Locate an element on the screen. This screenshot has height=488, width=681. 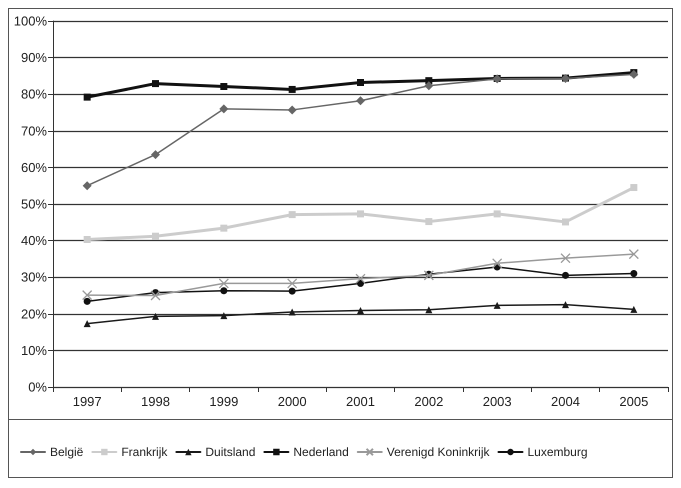
y-tick-label: 0% is located at coordinates (38, 387).